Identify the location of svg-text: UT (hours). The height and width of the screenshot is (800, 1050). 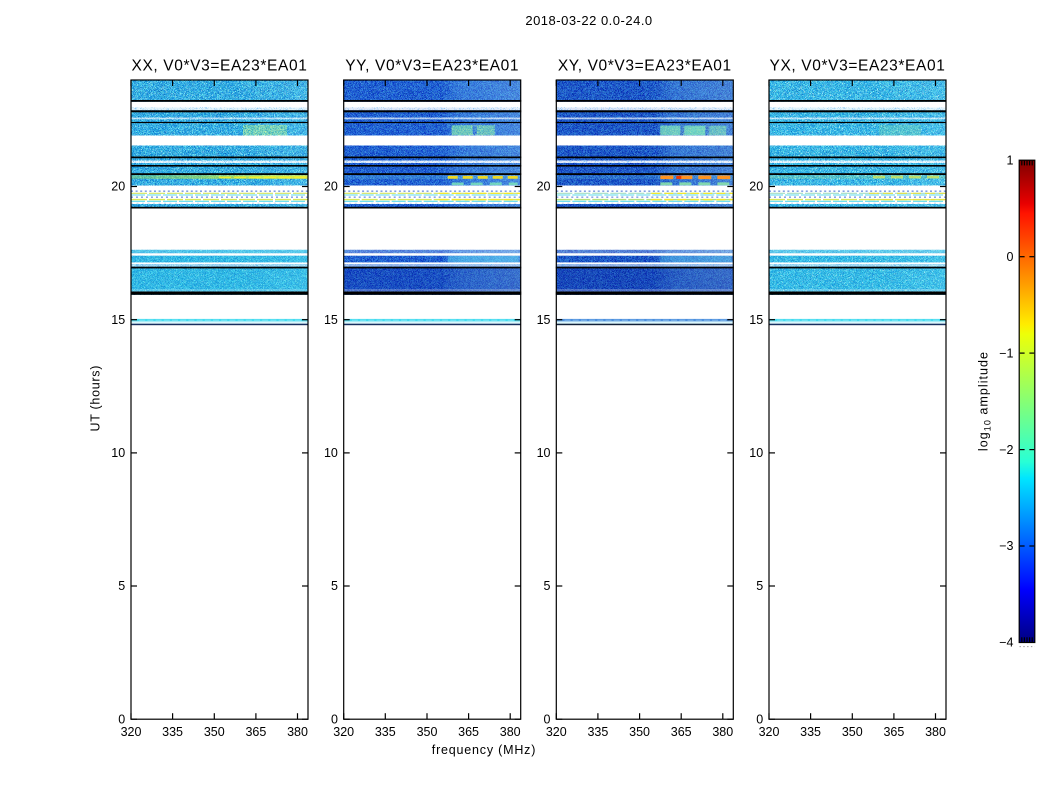
(96, 398).